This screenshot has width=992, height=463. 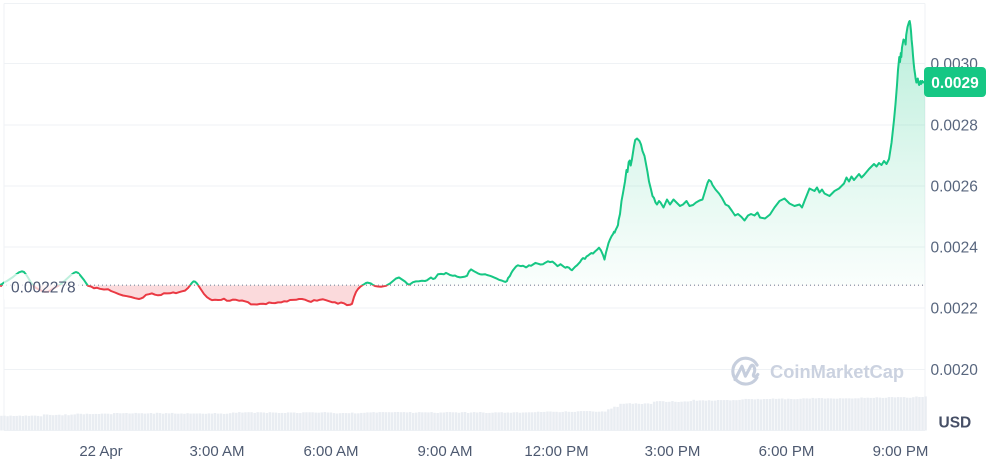 What do you see at coordinates (955, 370) in the screenshot?
I see `svg-text: 0.0020` at bounding box center [955, 370].